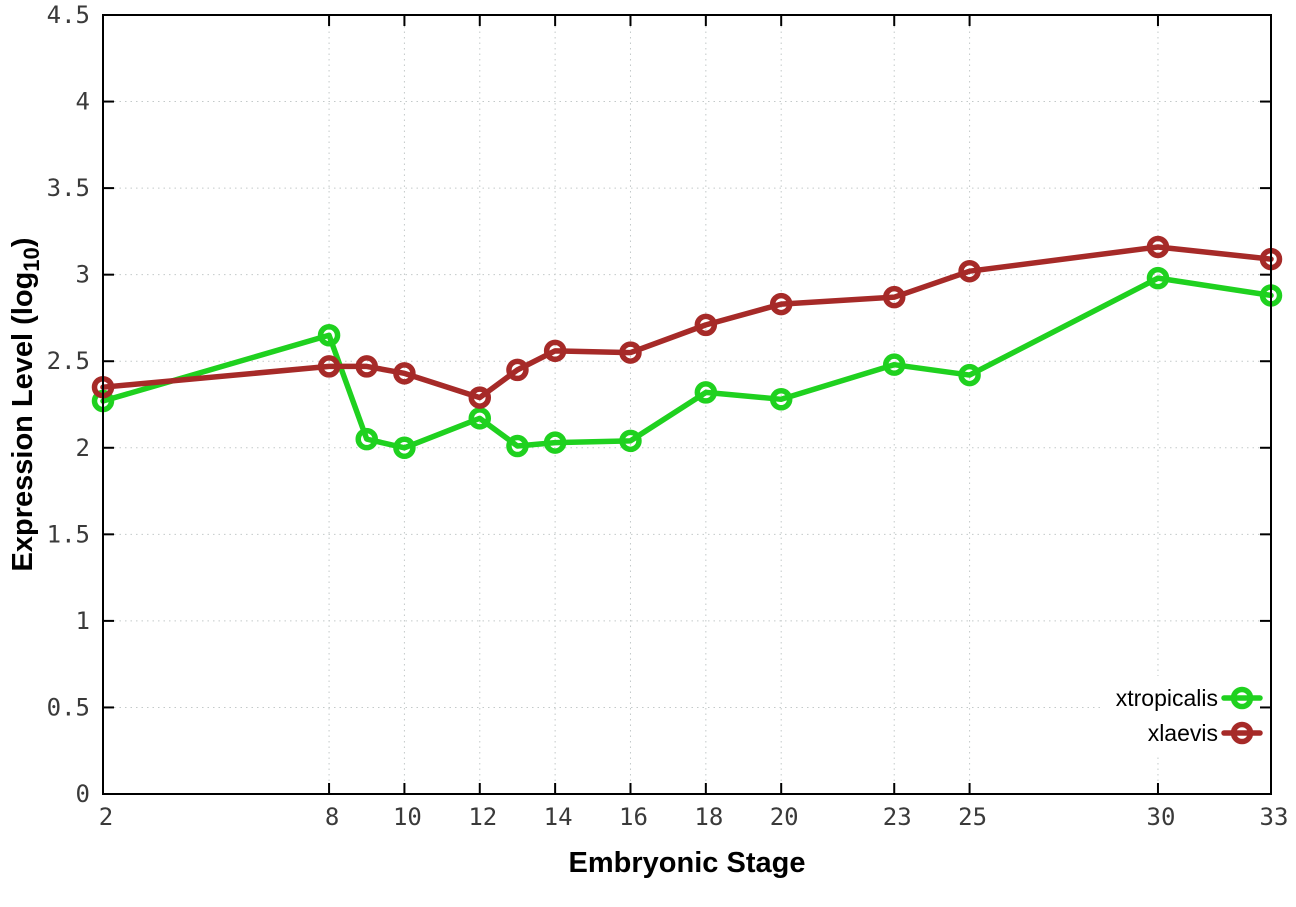 The height and width of the screenshot is (907, 1296). Describe the element at coordinates (1274, 817) in the screenshot. I see `x-tick-label: 33` at that location.